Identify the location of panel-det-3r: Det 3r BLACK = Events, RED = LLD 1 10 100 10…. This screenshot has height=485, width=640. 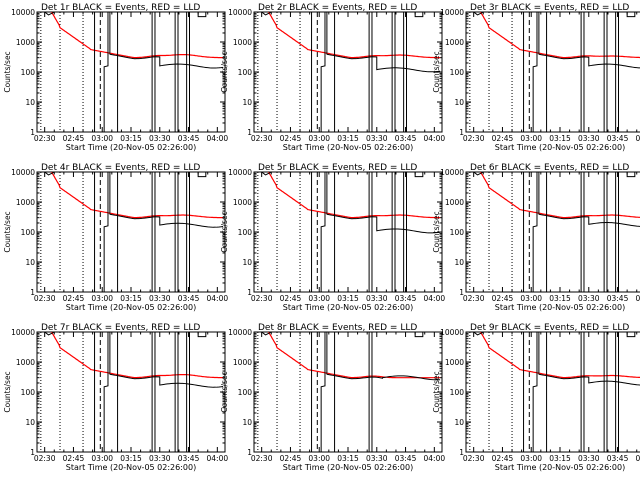
(536, 77).